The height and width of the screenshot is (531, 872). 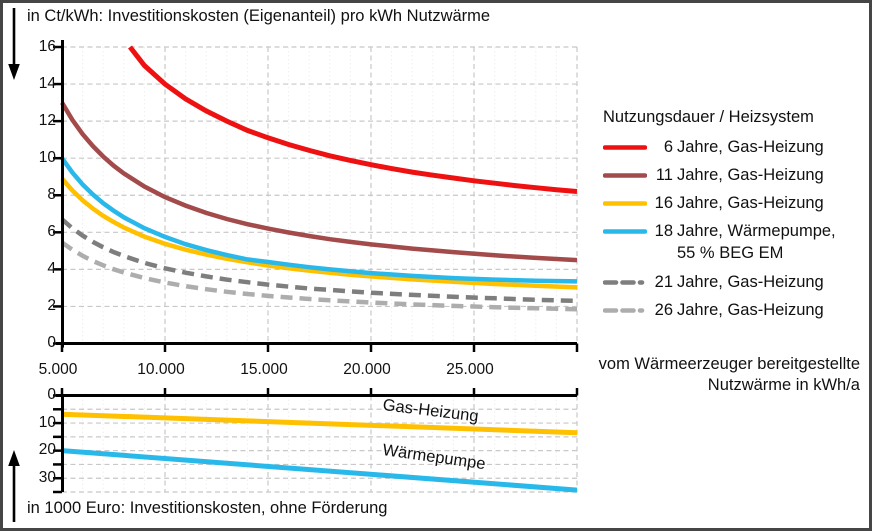 I want to click on legend-entry-label: 18 Jahre, Wärmepumpe, 55 % BEG EM, so click(x=744, y=242).